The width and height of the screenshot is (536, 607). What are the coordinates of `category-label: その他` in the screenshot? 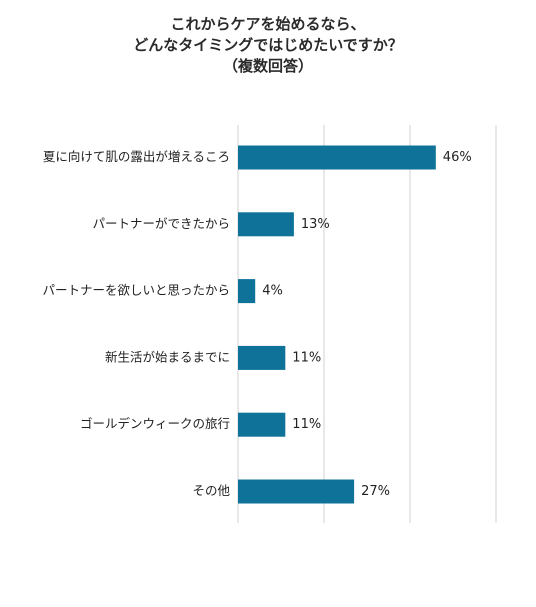 It's located at (211, 490).